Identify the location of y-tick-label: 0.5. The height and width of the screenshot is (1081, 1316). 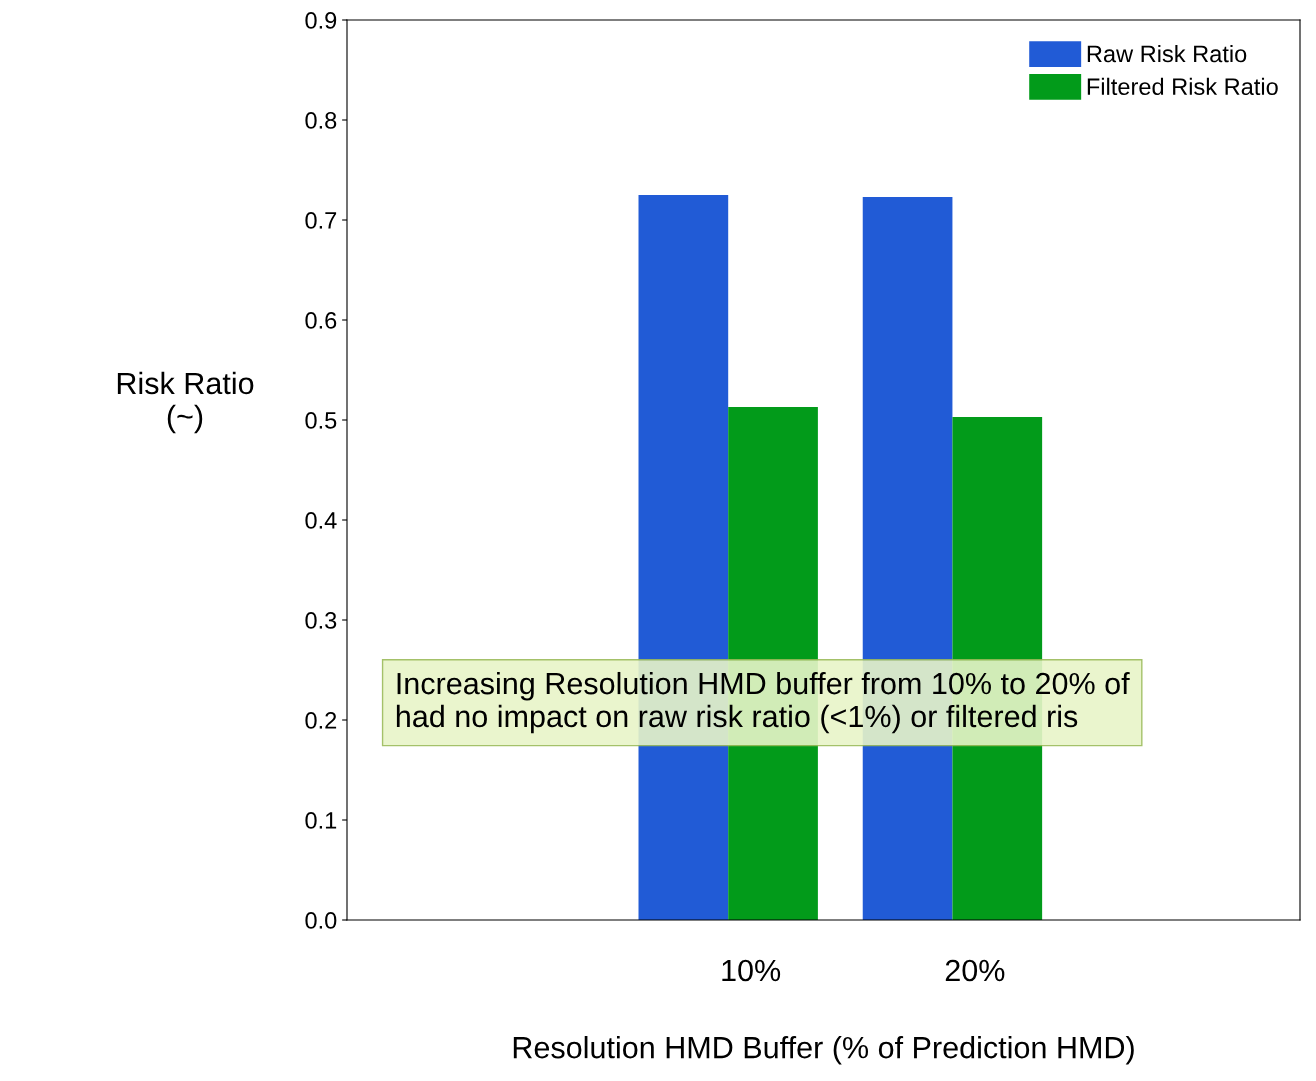
(321, 420).